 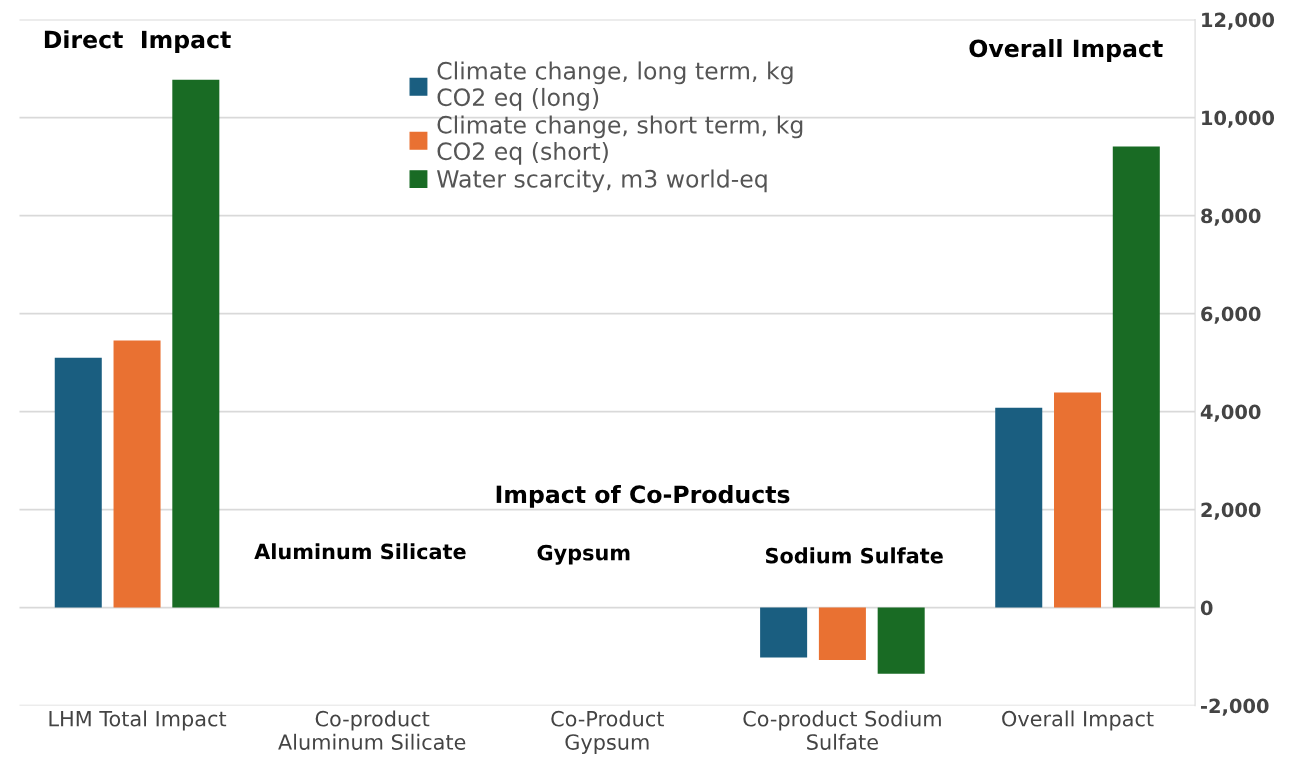 I want to click on annotation: Overall Impact, so click(x=1066, y=50).